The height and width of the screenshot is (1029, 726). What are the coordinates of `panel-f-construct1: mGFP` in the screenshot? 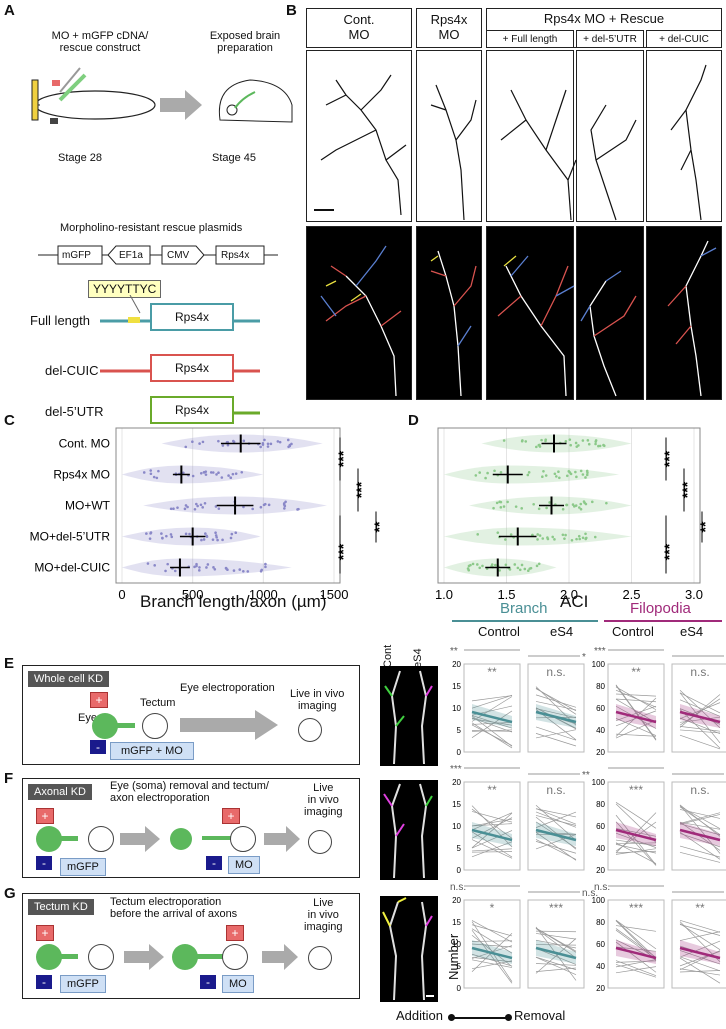 It's located at (83, 867).